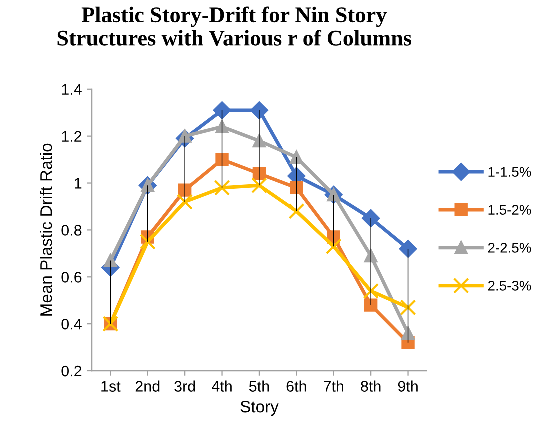 Image resolution: width=558 pixels, height=447 pixels. Describe the element at coordinates (222, 386) in the screenshot. I see `x-tick-label: 4th` at that location.